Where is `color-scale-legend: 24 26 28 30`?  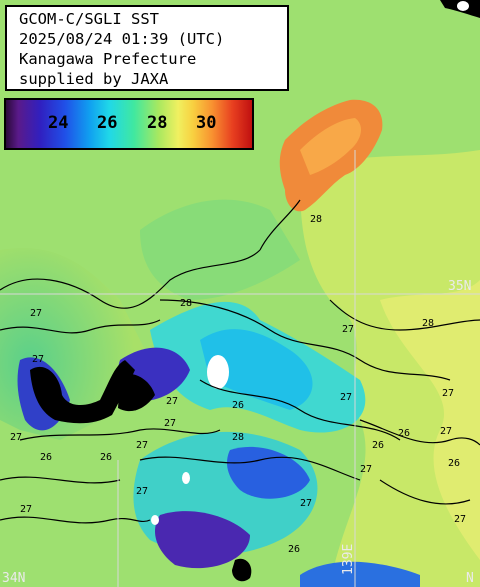
color-scale-legend: 24 26 28 30 is located at coordinates (129, 124).